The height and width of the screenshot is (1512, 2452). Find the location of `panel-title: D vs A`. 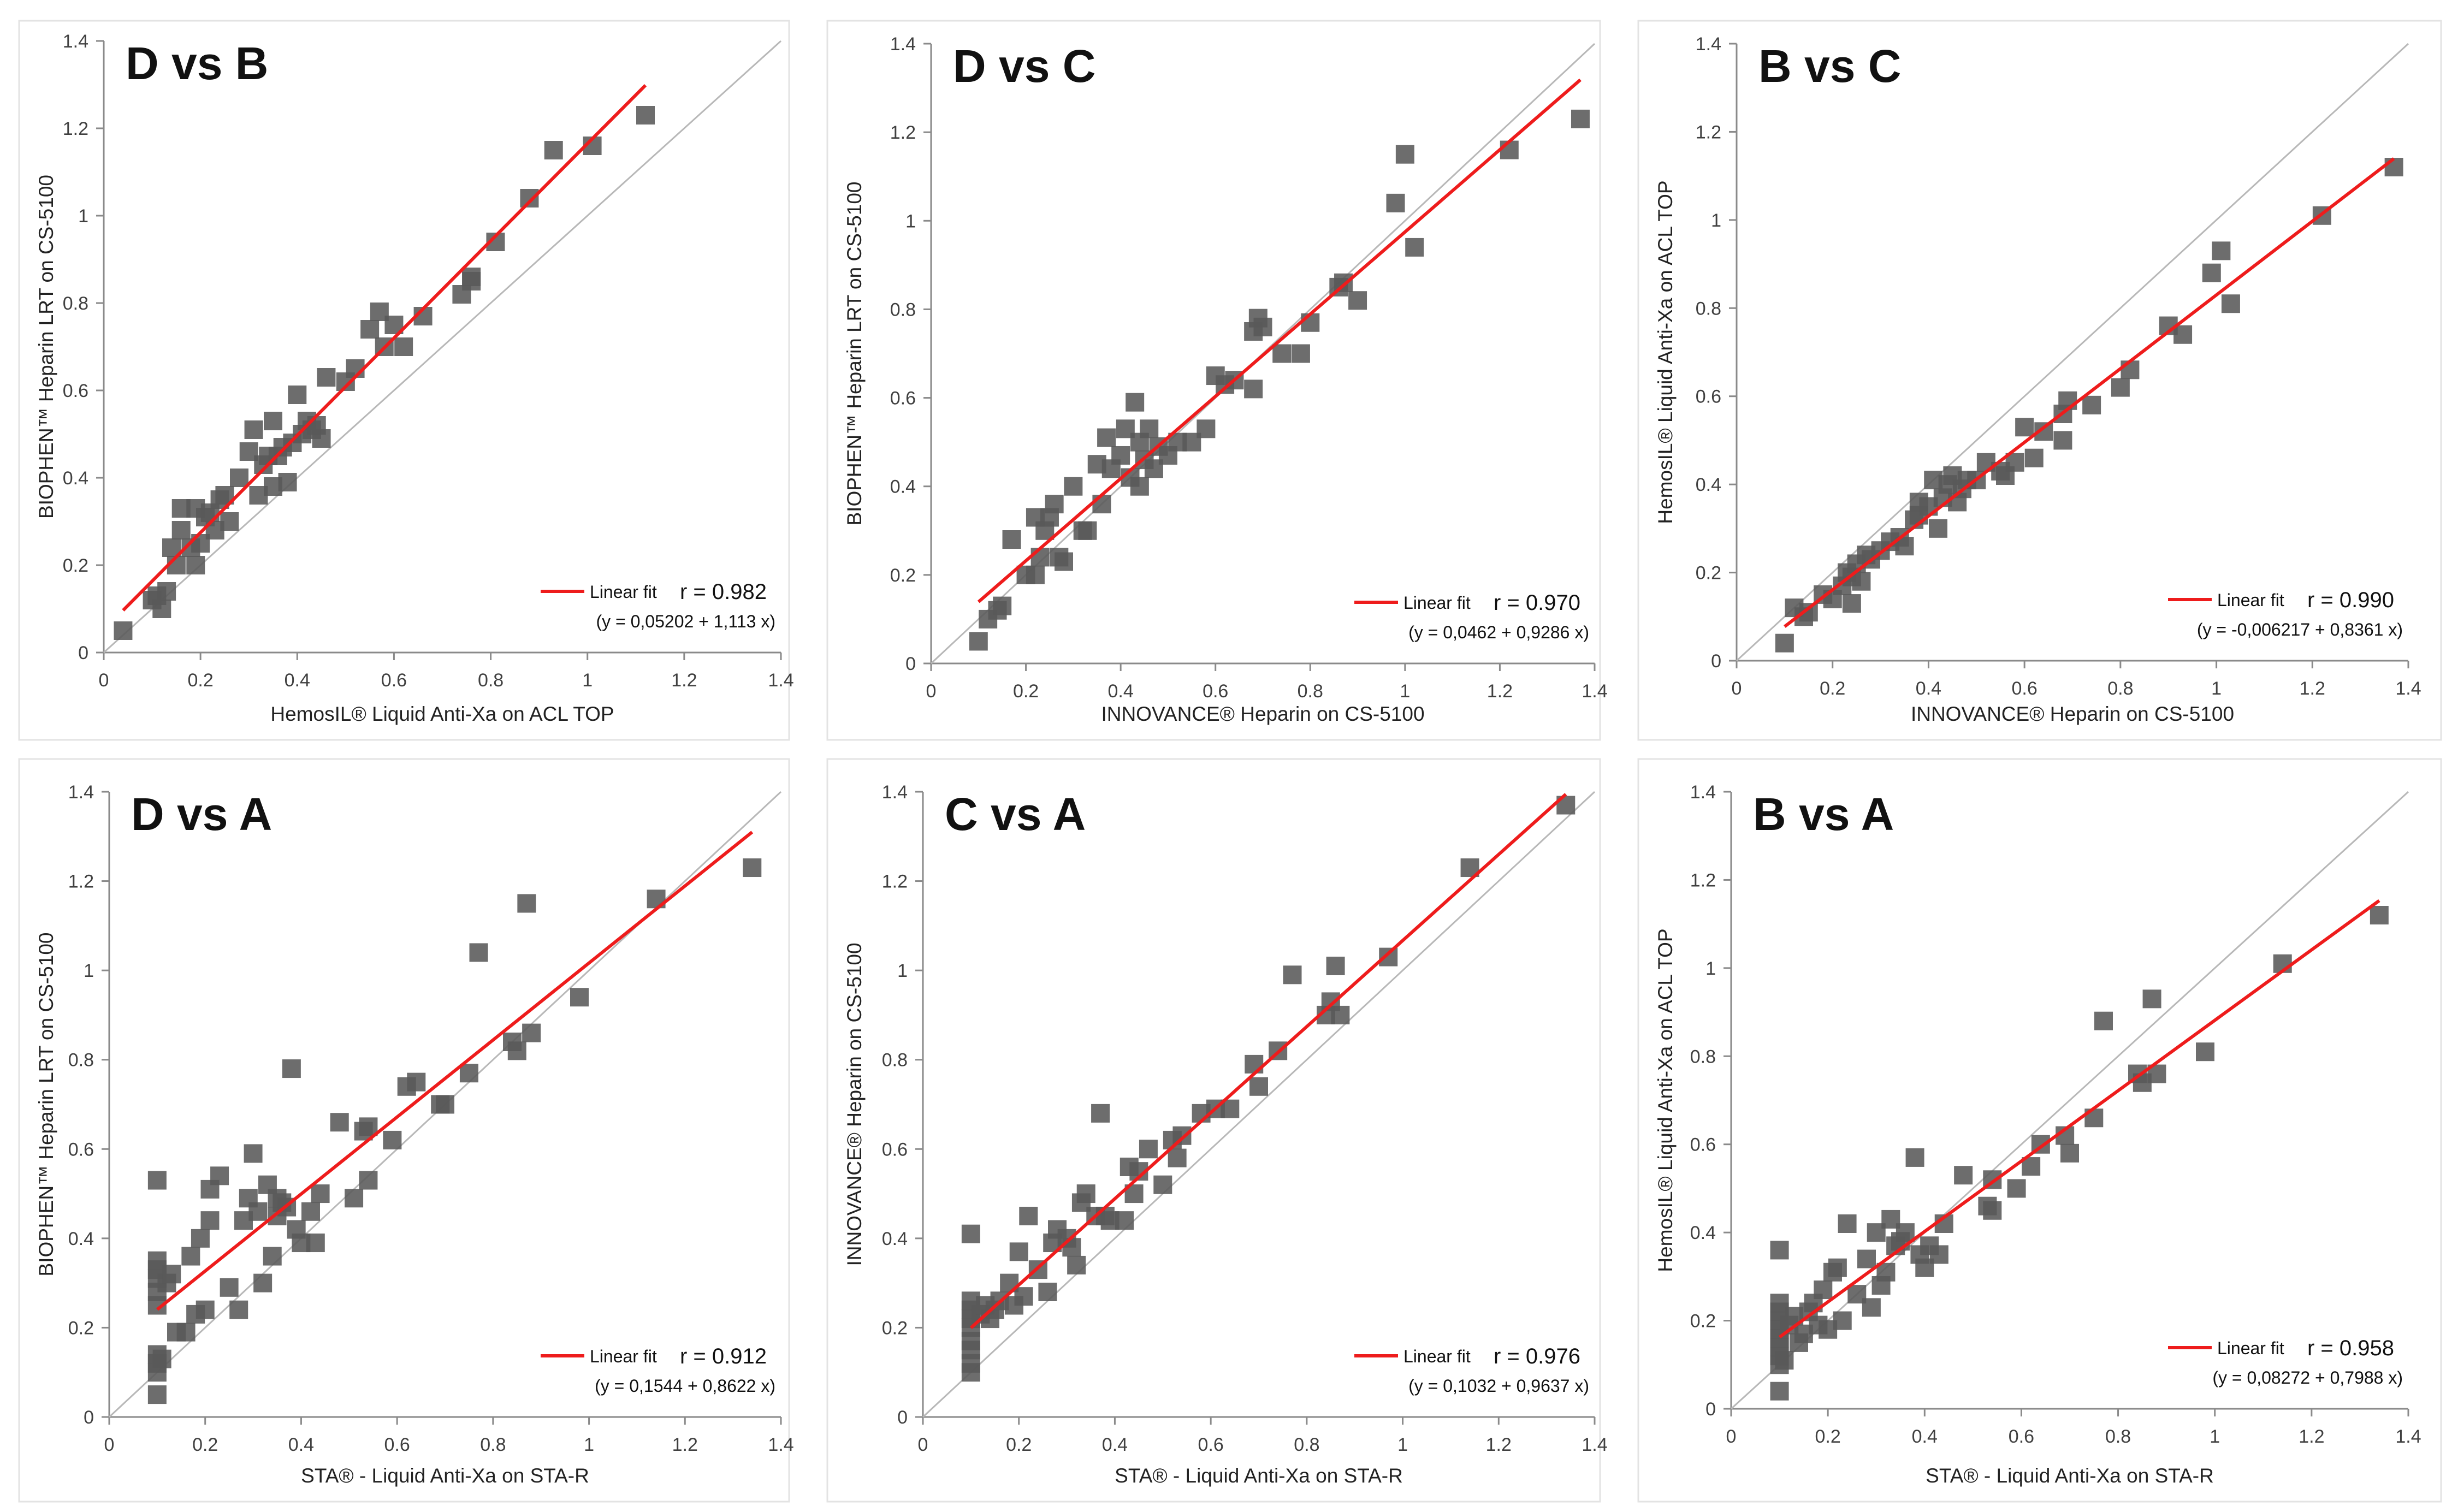

panel-title: D vs A is located at coordinates (202, 814).